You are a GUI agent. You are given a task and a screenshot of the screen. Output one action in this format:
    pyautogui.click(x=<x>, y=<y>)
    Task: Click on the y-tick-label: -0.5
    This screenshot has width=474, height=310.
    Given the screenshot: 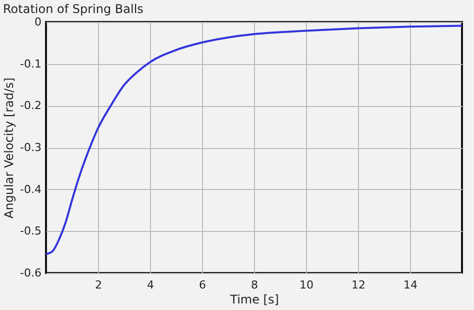 What is the action you would take?
    pyautogui.click(x=31, y=231)
    